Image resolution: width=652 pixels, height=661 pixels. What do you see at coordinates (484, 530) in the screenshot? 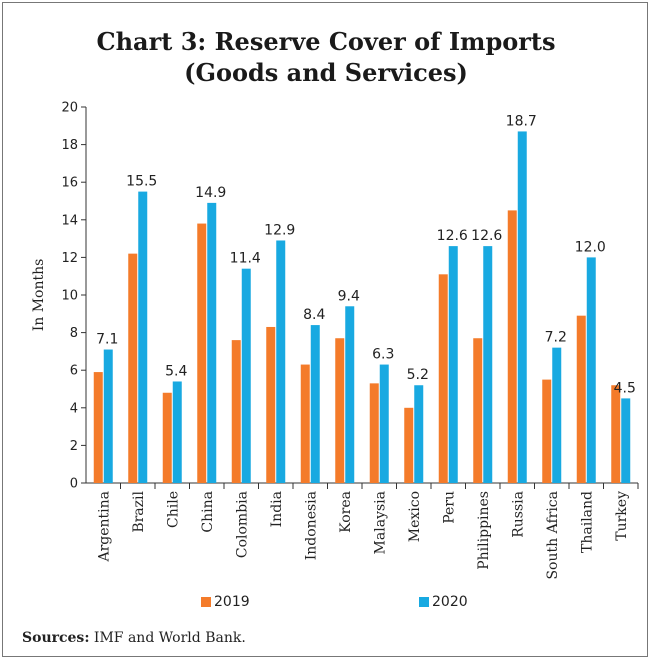
I see `category-label-philippines: Philippines` at bounding box center [484, 530].